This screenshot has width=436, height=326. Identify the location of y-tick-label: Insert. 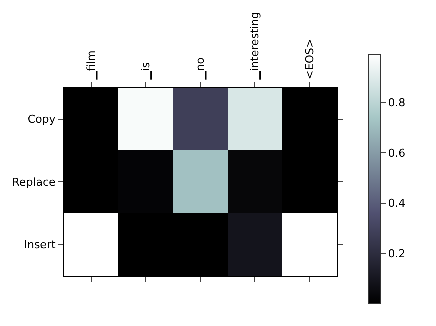
(40, 245).